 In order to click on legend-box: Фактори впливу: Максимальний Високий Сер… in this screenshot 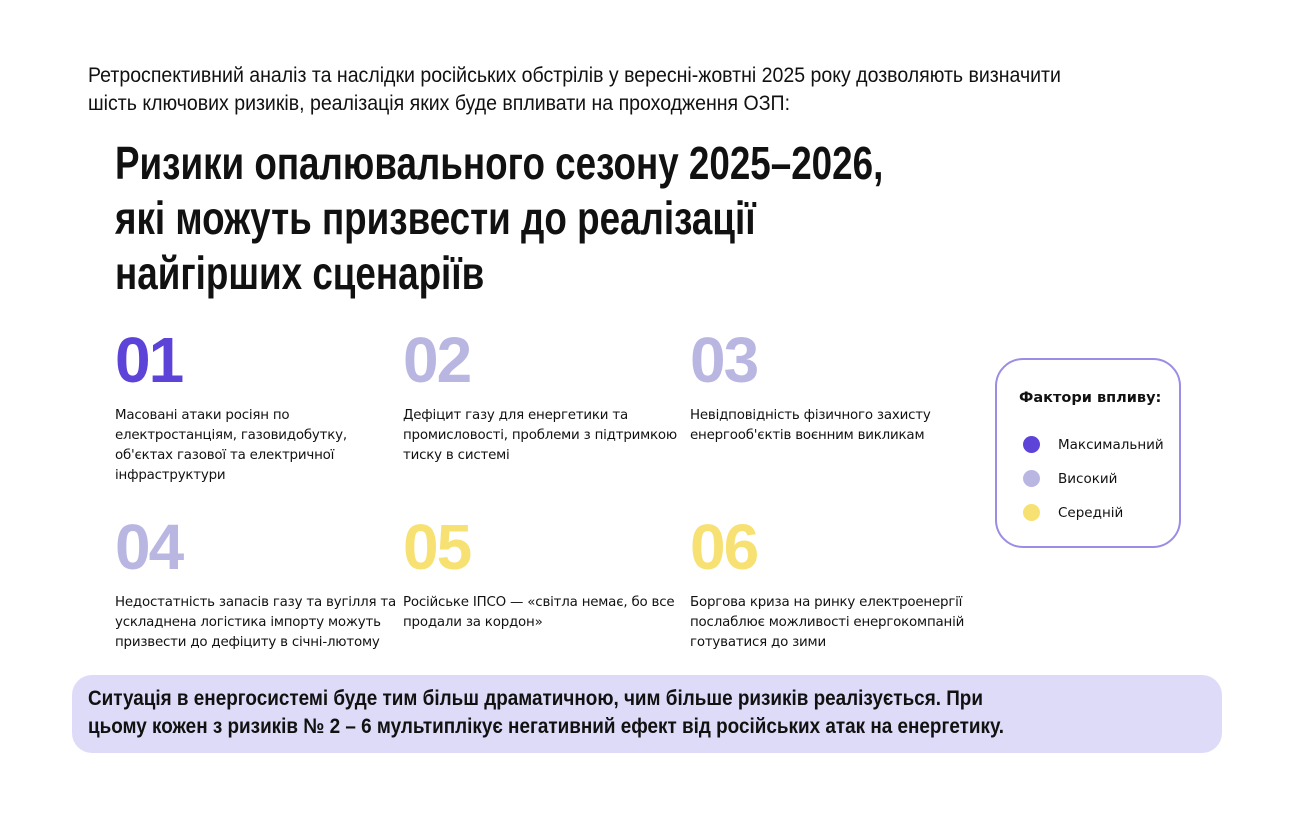, I will do `click(1088, 453)`.